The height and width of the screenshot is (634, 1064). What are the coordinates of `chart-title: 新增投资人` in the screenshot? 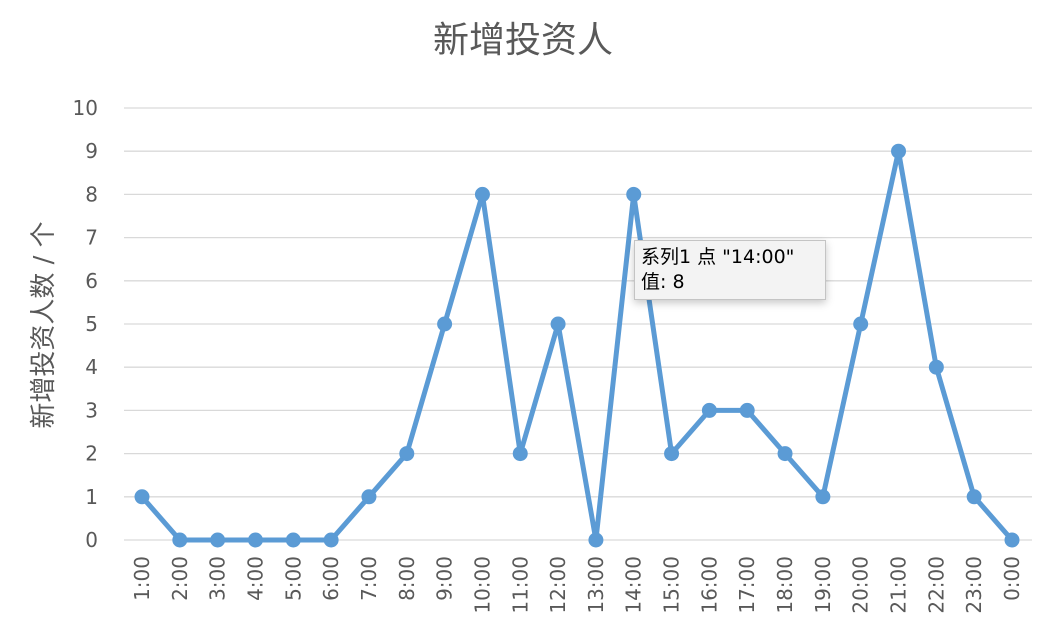 It's located at (523, 40).